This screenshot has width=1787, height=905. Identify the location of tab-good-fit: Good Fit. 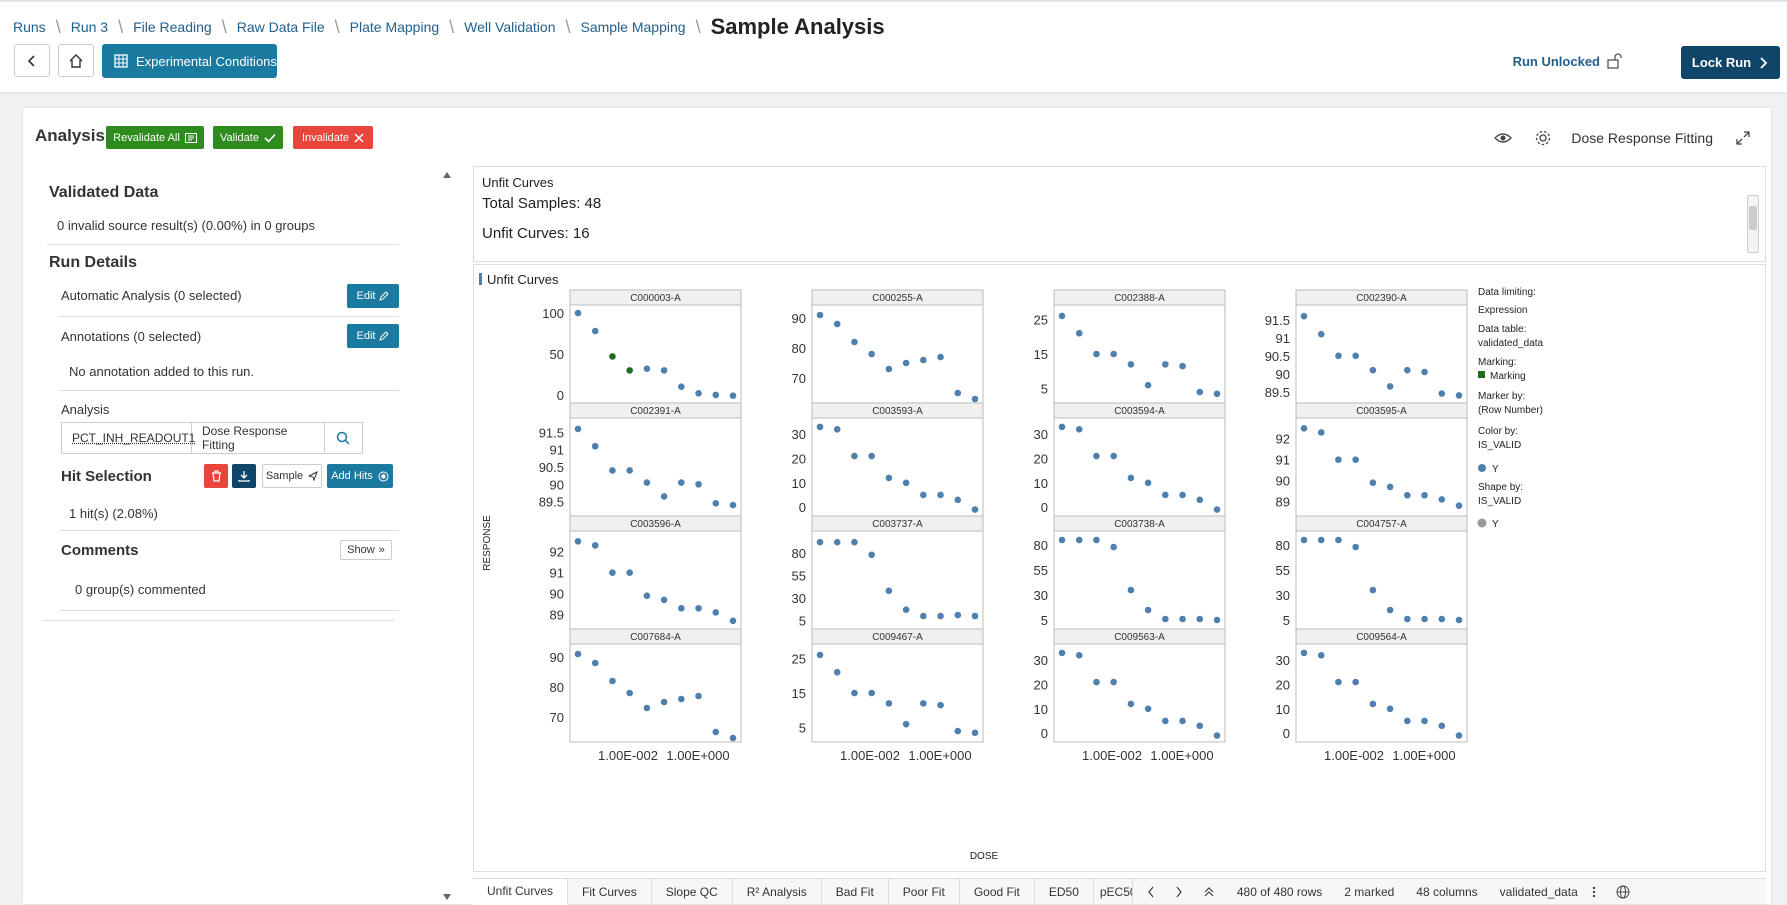
(997, 891).